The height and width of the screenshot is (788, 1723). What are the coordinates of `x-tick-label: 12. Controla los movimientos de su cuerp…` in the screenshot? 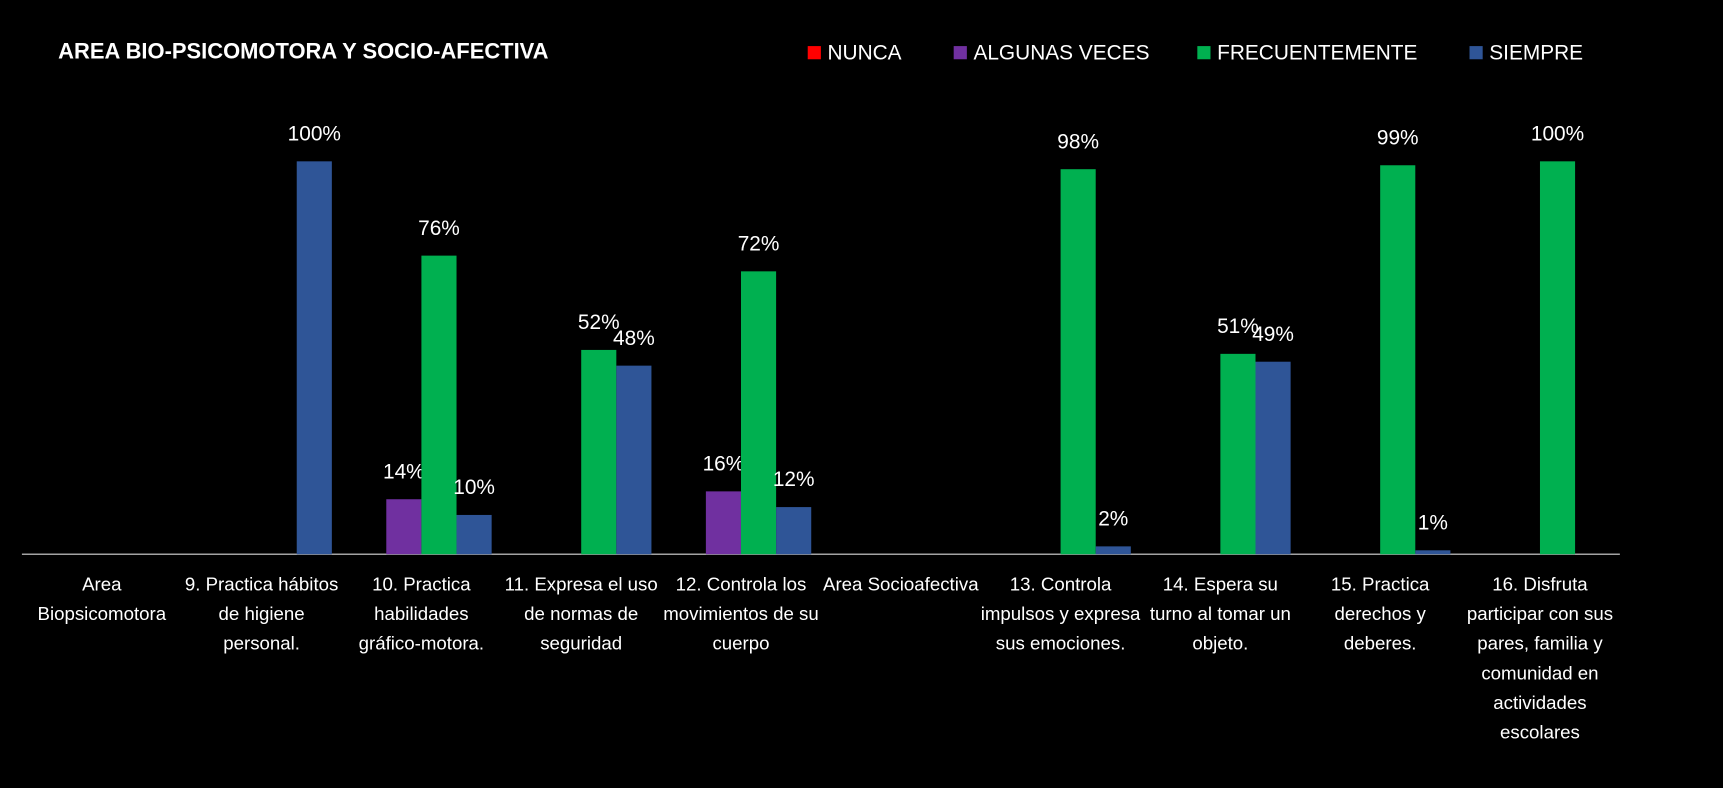 It's located at (741, 614).